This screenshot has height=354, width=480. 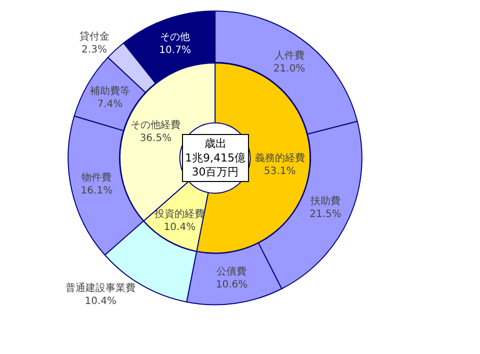 What do you see at coordinates (110, 104) in the screenshot?
I see `data-label: 7.4%` at bounding box center [110, 104].